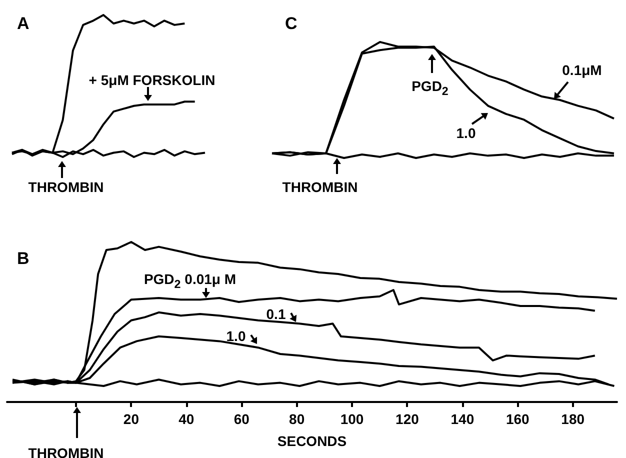 Image resolution: width=626 pixels, height=458 pixels. I want to click on annotation: PGD$_{2}$ 0.01μ M, so click(190, 281).